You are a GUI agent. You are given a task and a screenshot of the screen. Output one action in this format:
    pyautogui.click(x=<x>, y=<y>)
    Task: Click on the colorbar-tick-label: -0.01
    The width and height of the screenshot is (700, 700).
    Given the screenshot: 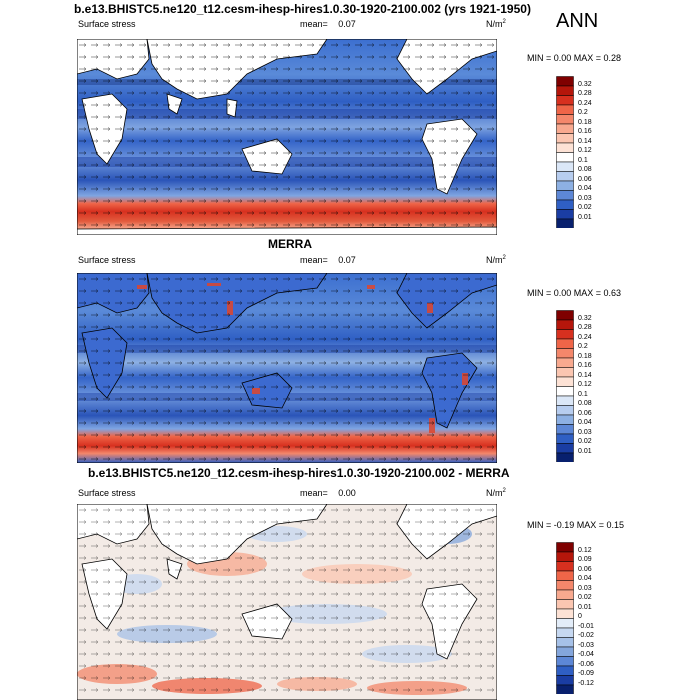 What is the action you would take?
    pyautogui.click(x=586, y=626)
    